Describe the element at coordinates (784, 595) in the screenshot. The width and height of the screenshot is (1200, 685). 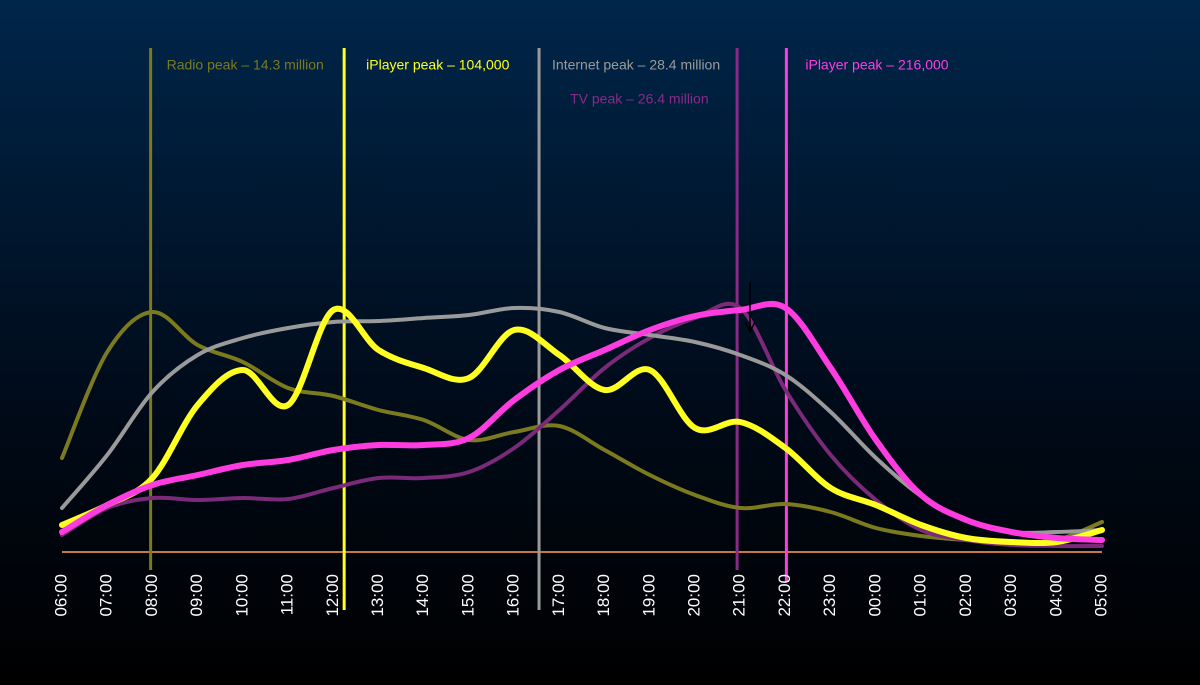
I see `x-tick-label: 22:00` at that location.